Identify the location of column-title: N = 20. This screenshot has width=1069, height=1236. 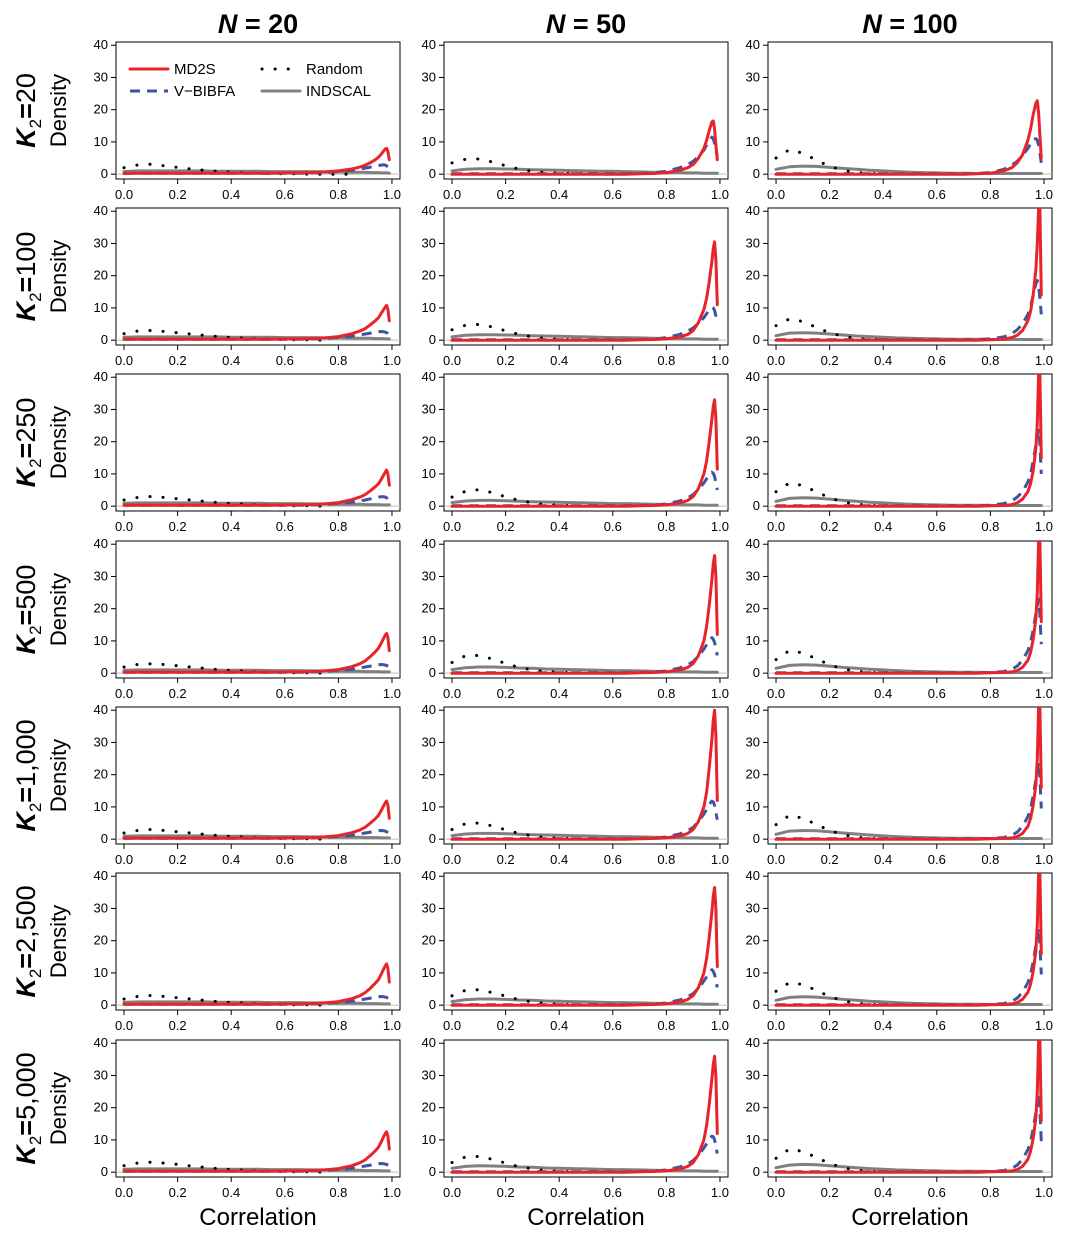
(258, 24).